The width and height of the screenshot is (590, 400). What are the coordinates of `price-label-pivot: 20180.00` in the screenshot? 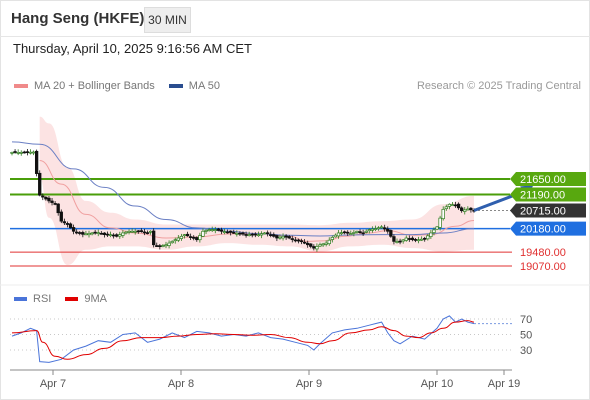 It's located at (543, 230).